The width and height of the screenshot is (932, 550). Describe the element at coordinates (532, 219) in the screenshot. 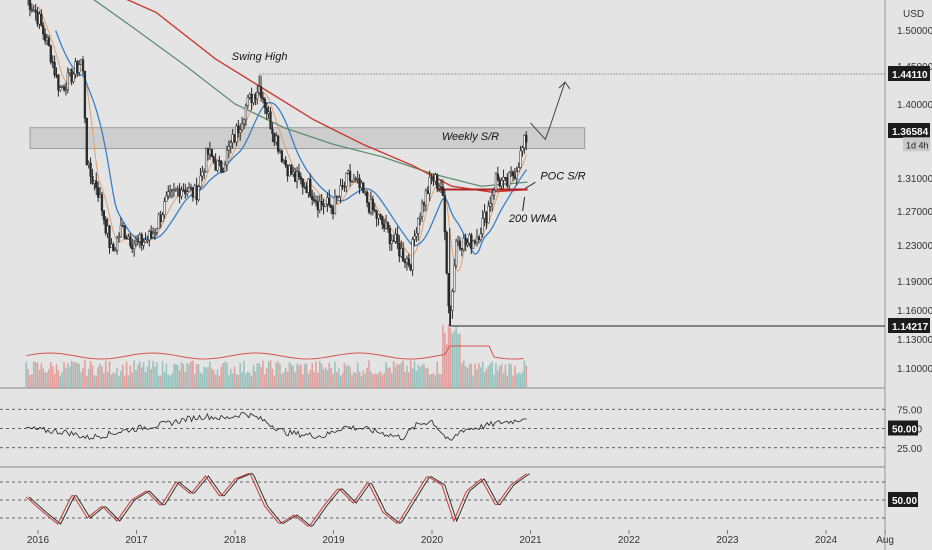

I see `wma-200-label: 200 WMA` at that location.